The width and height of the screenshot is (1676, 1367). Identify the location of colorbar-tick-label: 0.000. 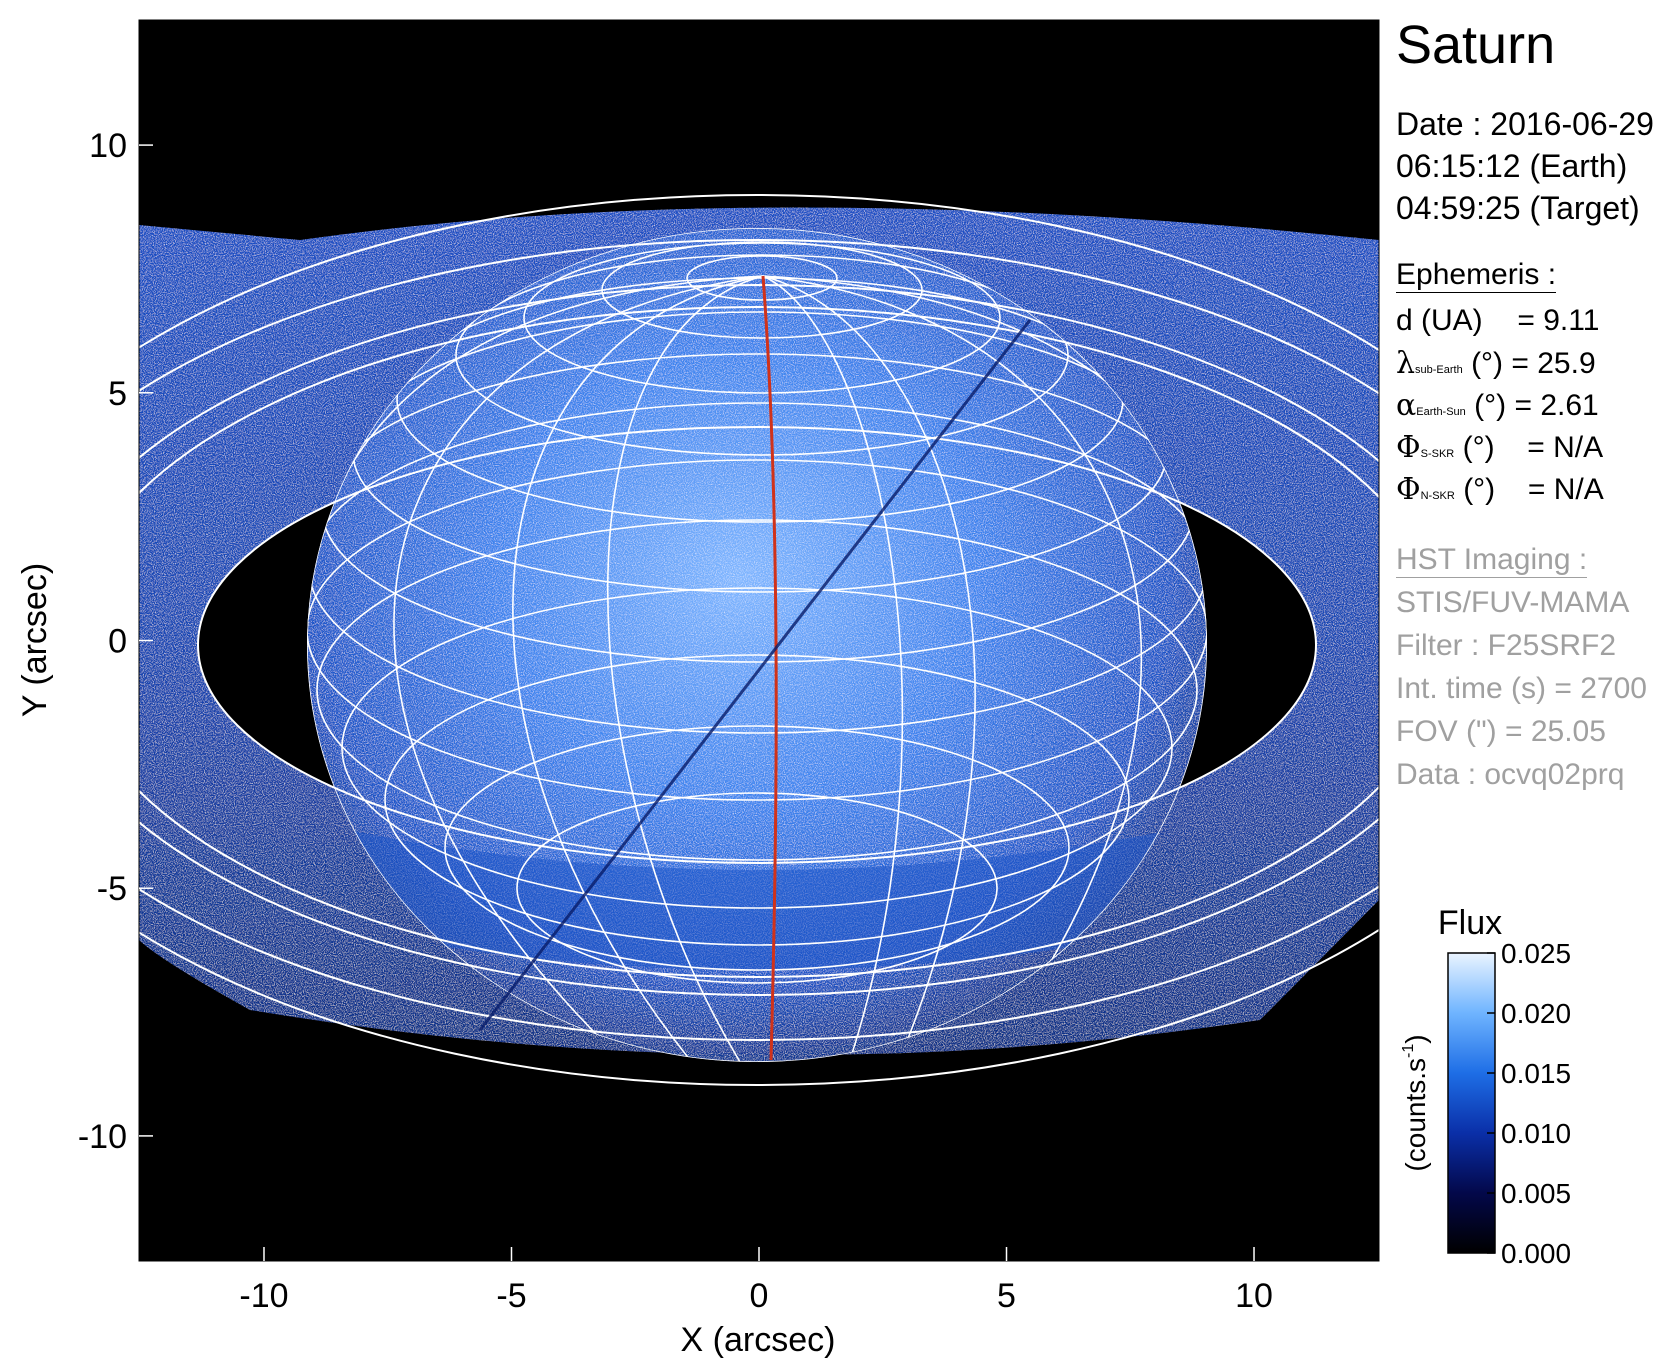
(1536, 1253).